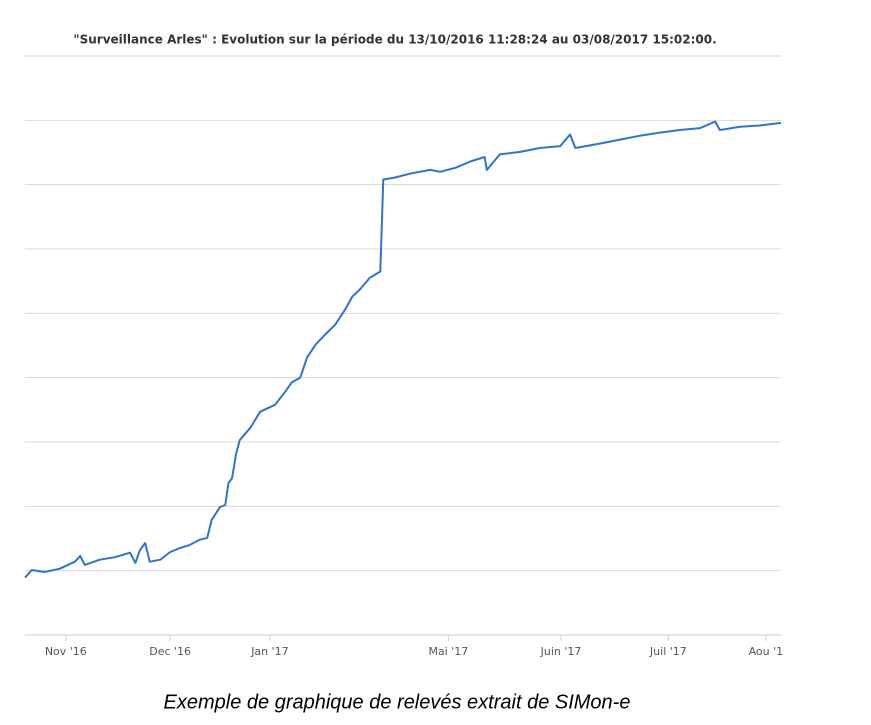 This screenshot has height=725, width=871. Describe the element at coordinates (561, 651) in the screenshot. I see `x-tick-label: Juin '17` at that location.